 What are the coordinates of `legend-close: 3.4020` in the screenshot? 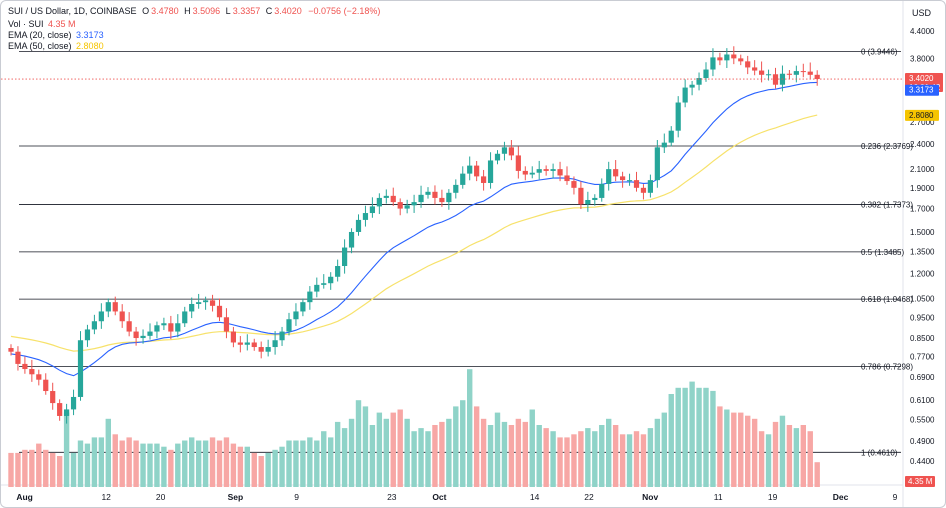 It's located at (288, 11).